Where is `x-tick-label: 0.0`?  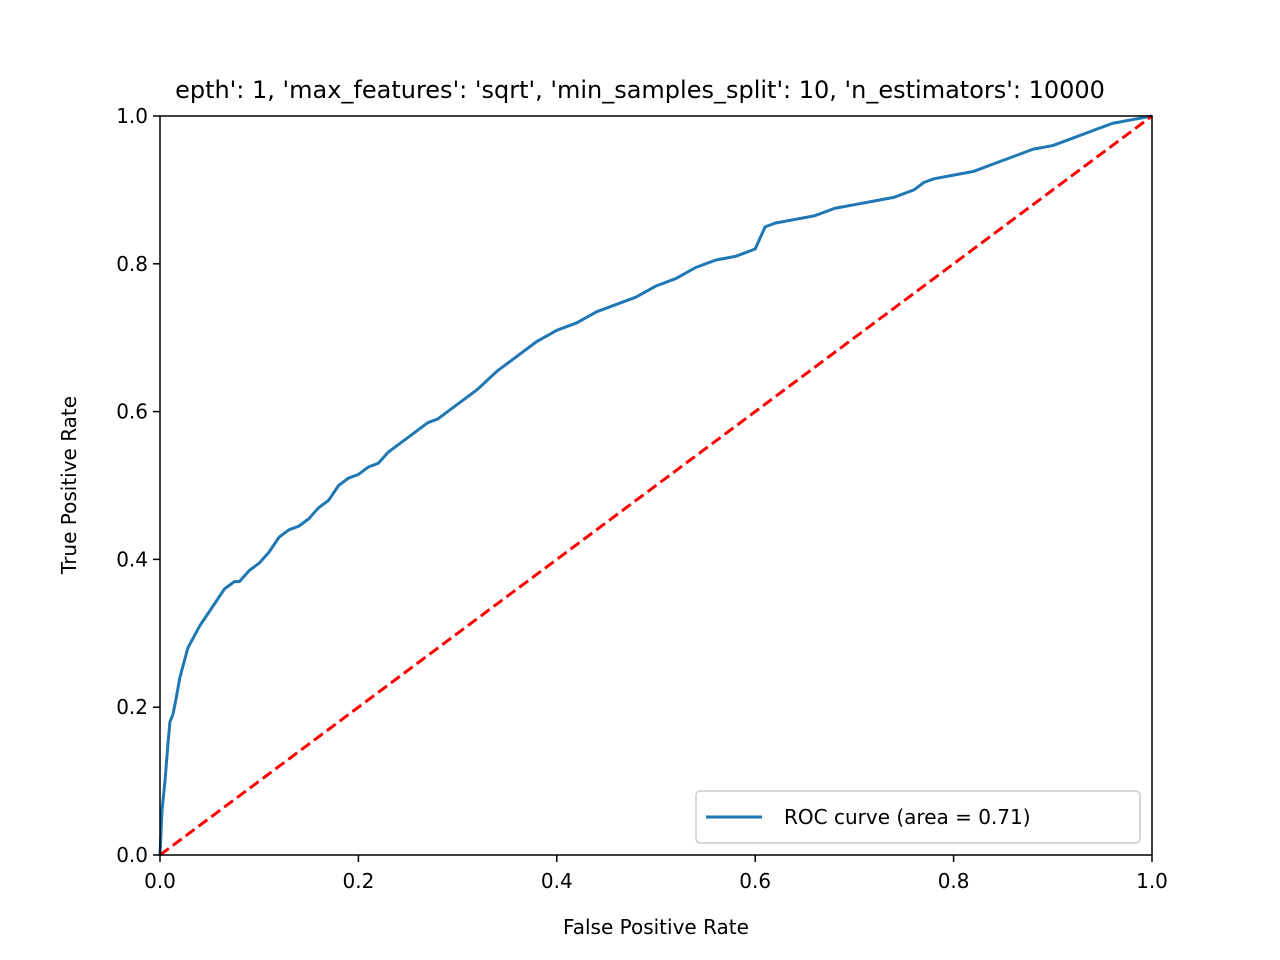
x-tick-label: 0.0 is located at coordinates (160, 881).